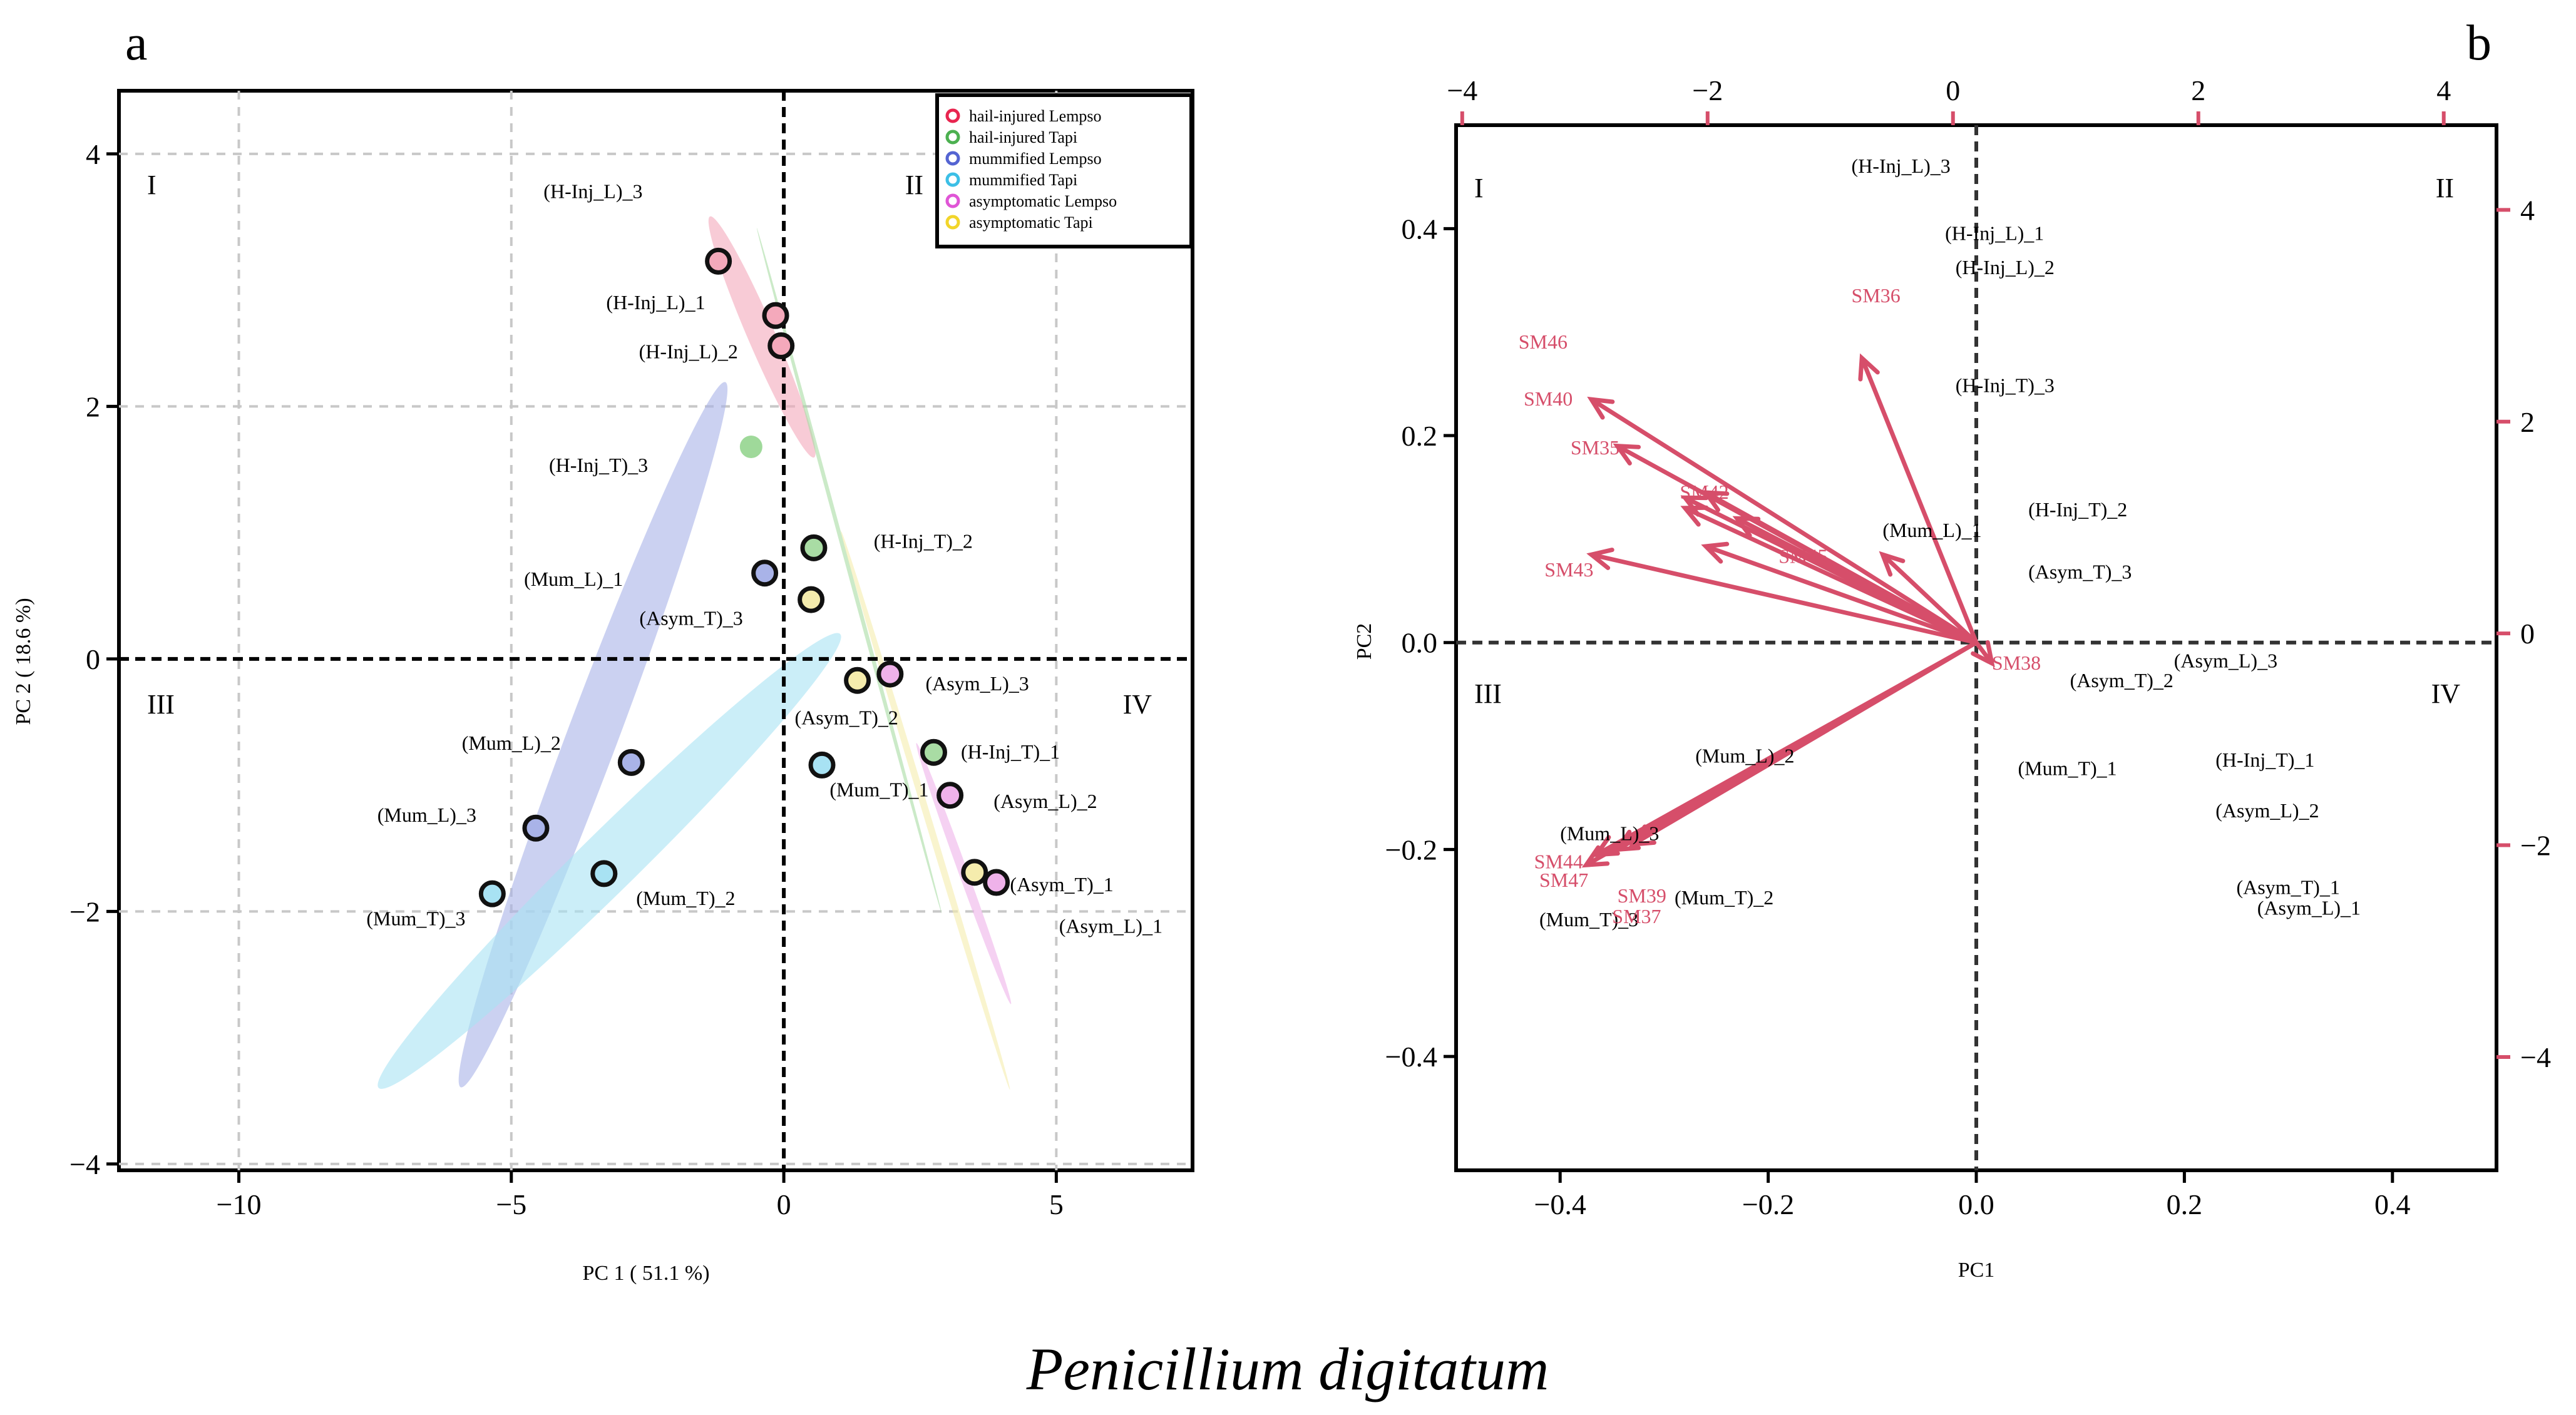 The width and height of the screenshot is (2576, 1415). I want to click on point-label-asym-l-1: (Asym_L)_1, so click(1110, 926).